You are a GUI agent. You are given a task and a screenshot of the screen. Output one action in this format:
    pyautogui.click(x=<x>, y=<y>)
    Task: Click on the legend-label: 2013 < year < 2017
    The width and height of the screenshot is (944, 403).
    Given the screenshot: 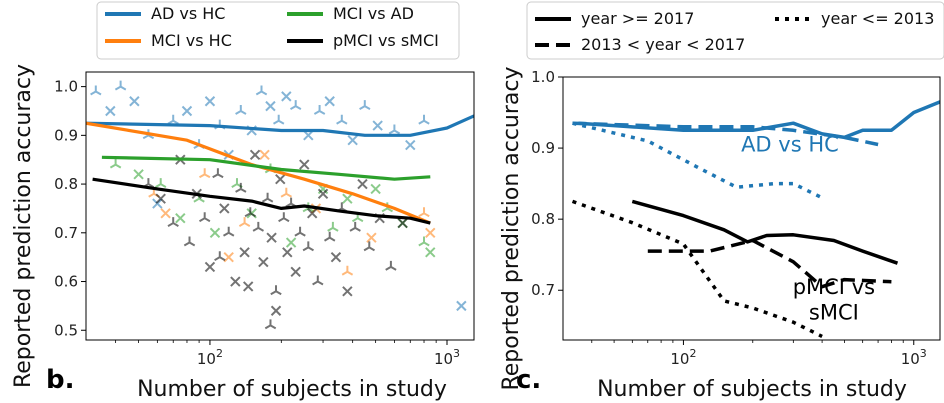 What is the action you would take?
    pyautogui.click(x=663, y=44)
    